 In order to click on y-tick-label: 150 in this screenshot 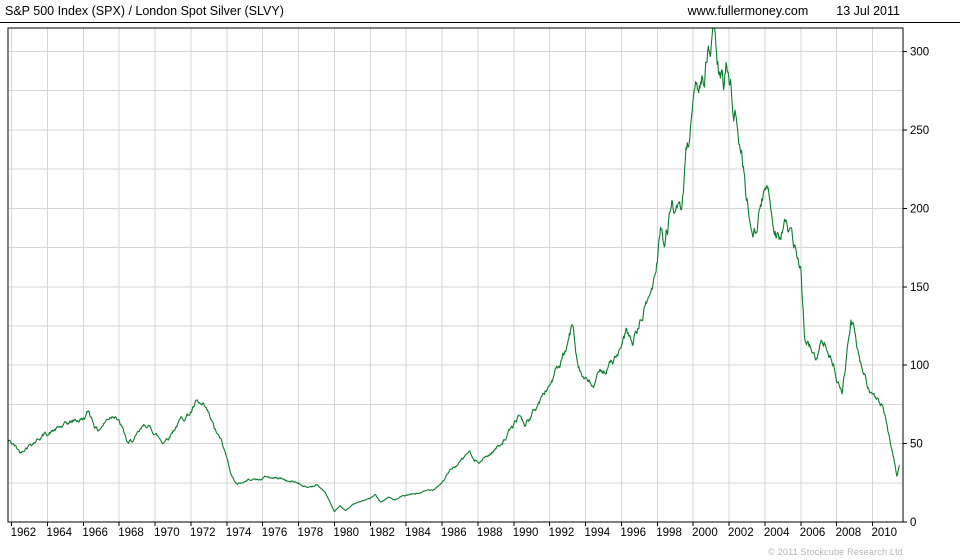, I will do `click(919, 288)`.